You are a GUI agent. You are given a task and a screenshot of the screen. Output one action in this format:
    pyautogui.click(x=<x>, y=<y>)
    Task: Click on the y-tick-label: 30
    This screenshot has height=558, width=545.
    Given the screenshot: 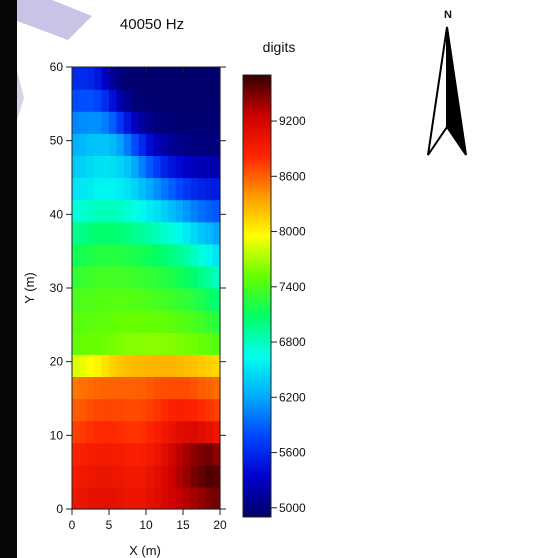 What is the action you would take?
    pyautogui.click(x=57, y=288)
    